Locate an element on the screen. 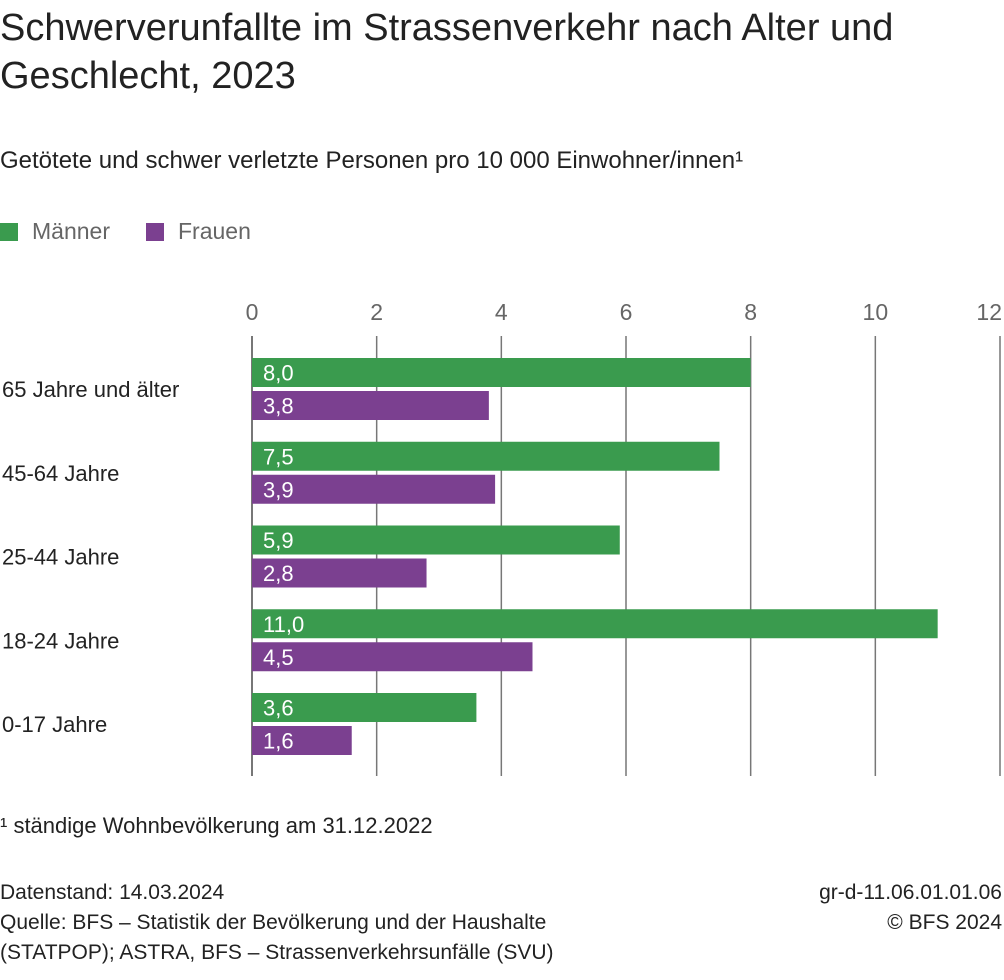 The width and height of the screenshot is (1004, 980). x-tick-label: 8 is located at coordinates (750, 312).